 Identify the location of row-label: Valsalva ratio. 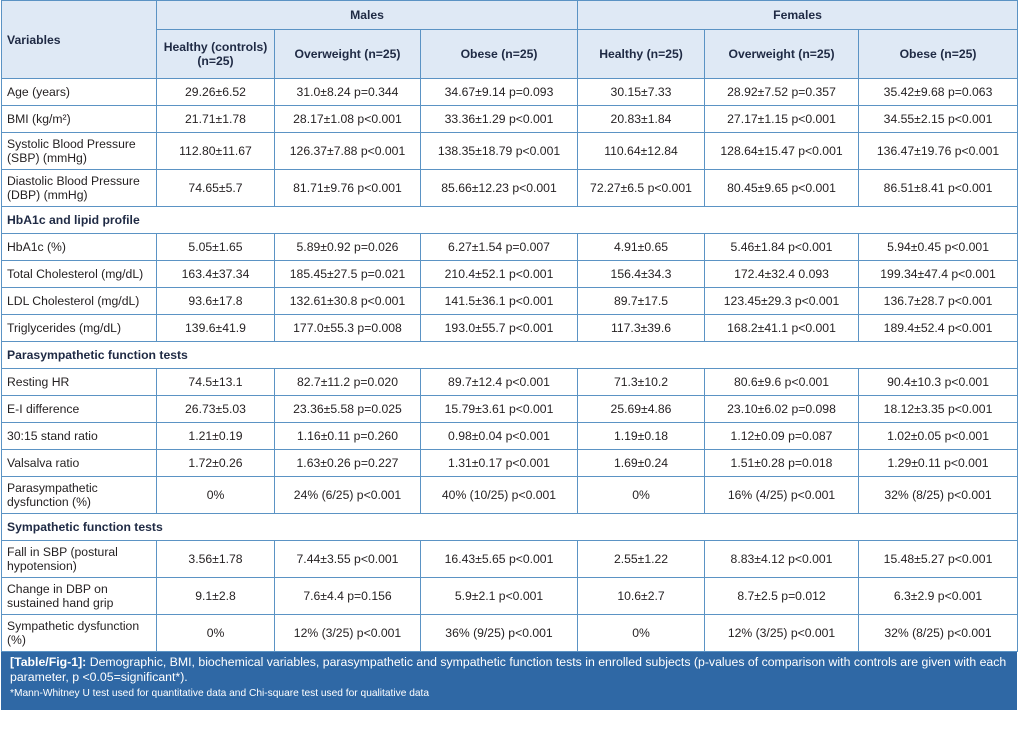
(79, 463).